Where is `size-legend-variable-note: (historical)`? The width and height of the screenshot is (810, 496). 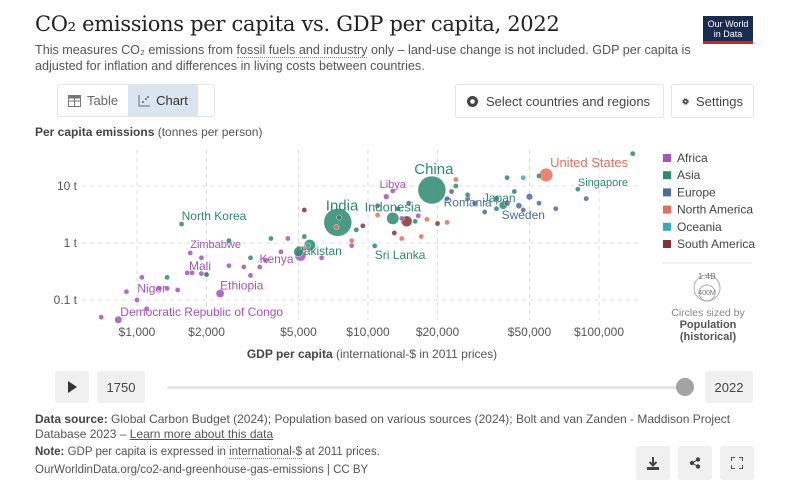 size-legend-variable-note: (historical) is located at coordinates (708, 337).